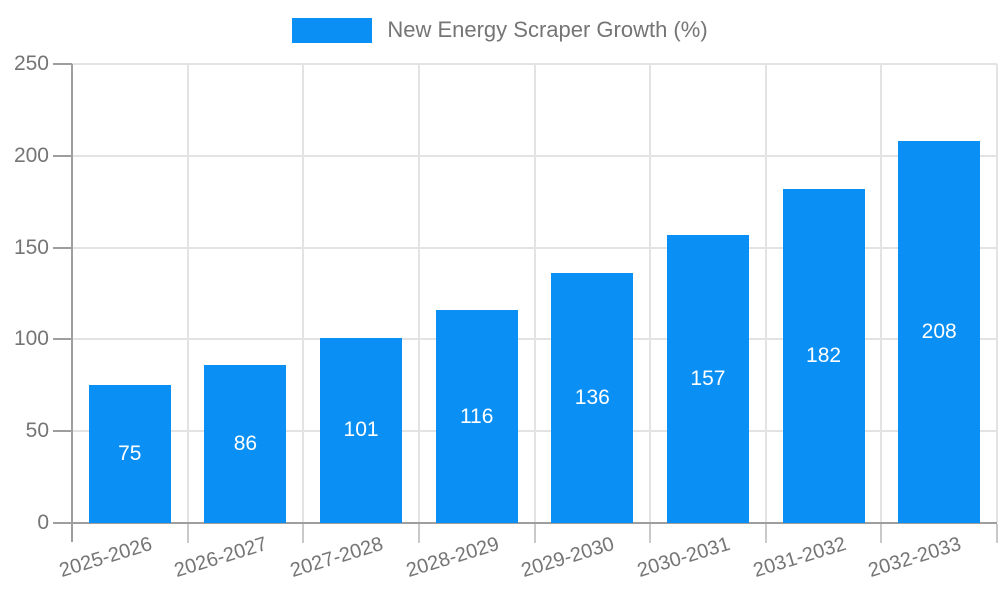 Image resolution: width=1000 pixels, height=600 pixels. I want to click on y-axis-label: 50, so click(37, 431).